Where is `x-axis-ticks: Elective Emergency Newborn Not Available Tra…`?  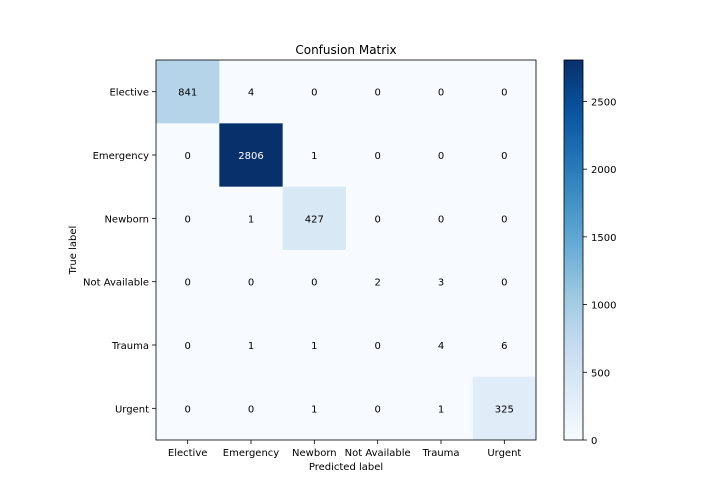 x-axis-ticks: Elective Emergency Newborn Not Available Tra… is located at coordinates (344, 449).